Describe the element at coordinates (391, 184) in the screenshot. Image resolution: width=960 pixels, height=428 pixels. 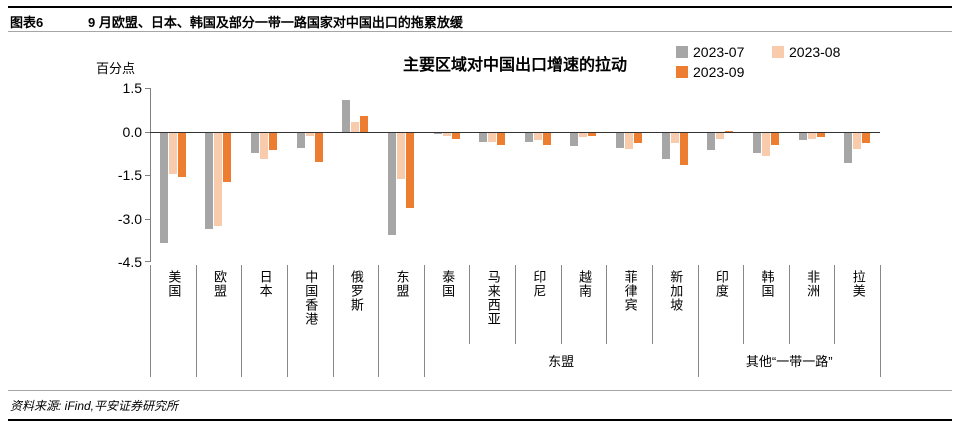
I see `bar-2023-07-东盟` at that location.